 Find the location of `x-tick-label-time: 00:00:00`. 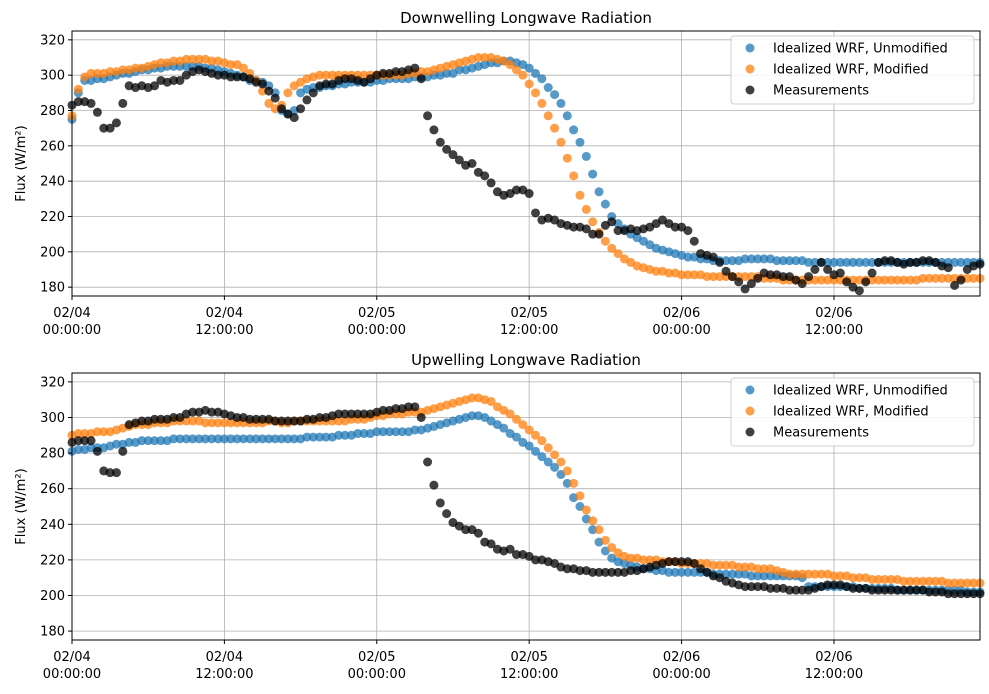

x-tick-label-time: 00:00:00 is located at coordinates (377, 330).